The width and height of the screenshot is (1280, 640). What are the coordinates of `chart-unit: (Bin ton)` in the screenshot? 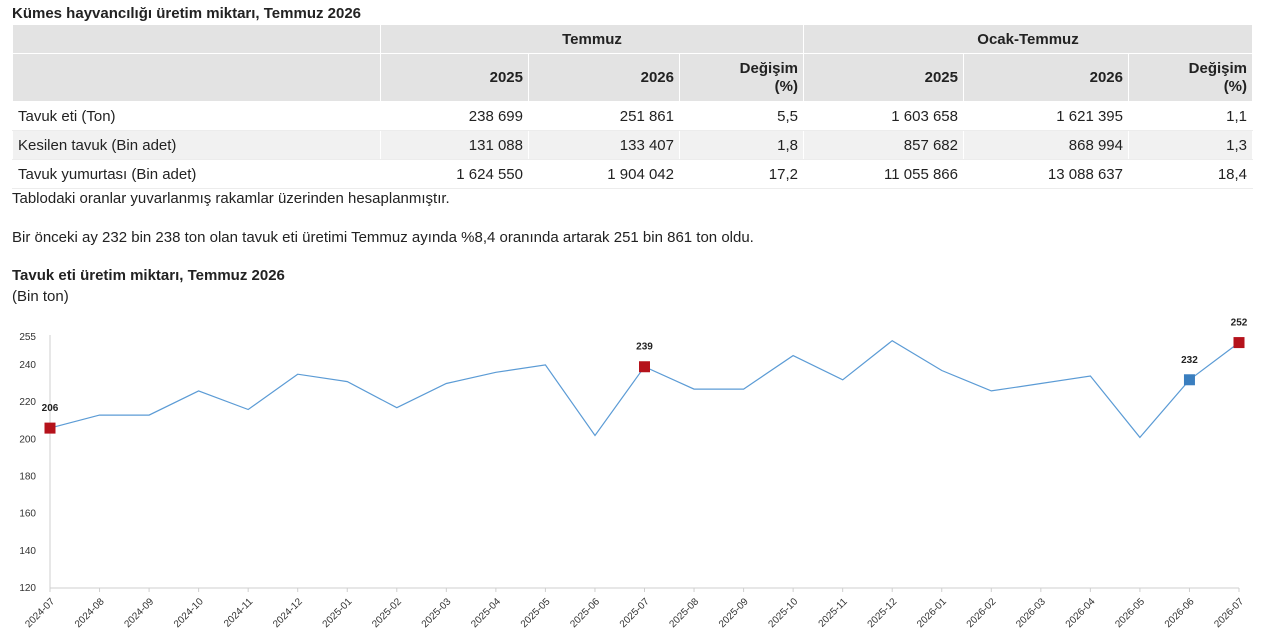 It's located at (40, 296).